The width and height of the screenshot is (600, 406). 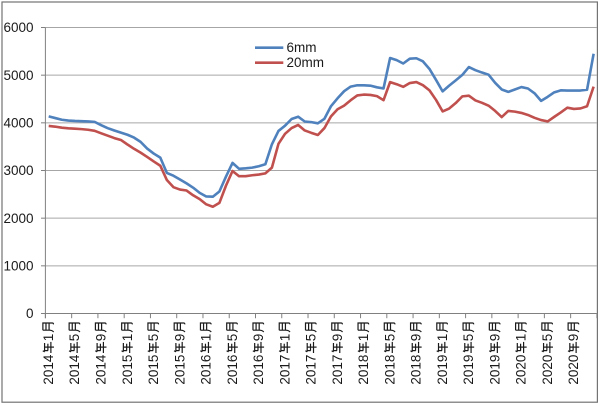 What do you see at coordinates (18, 265) in the screenshot?
I see `svg-text: 1000` at bounding box center [18, 265].